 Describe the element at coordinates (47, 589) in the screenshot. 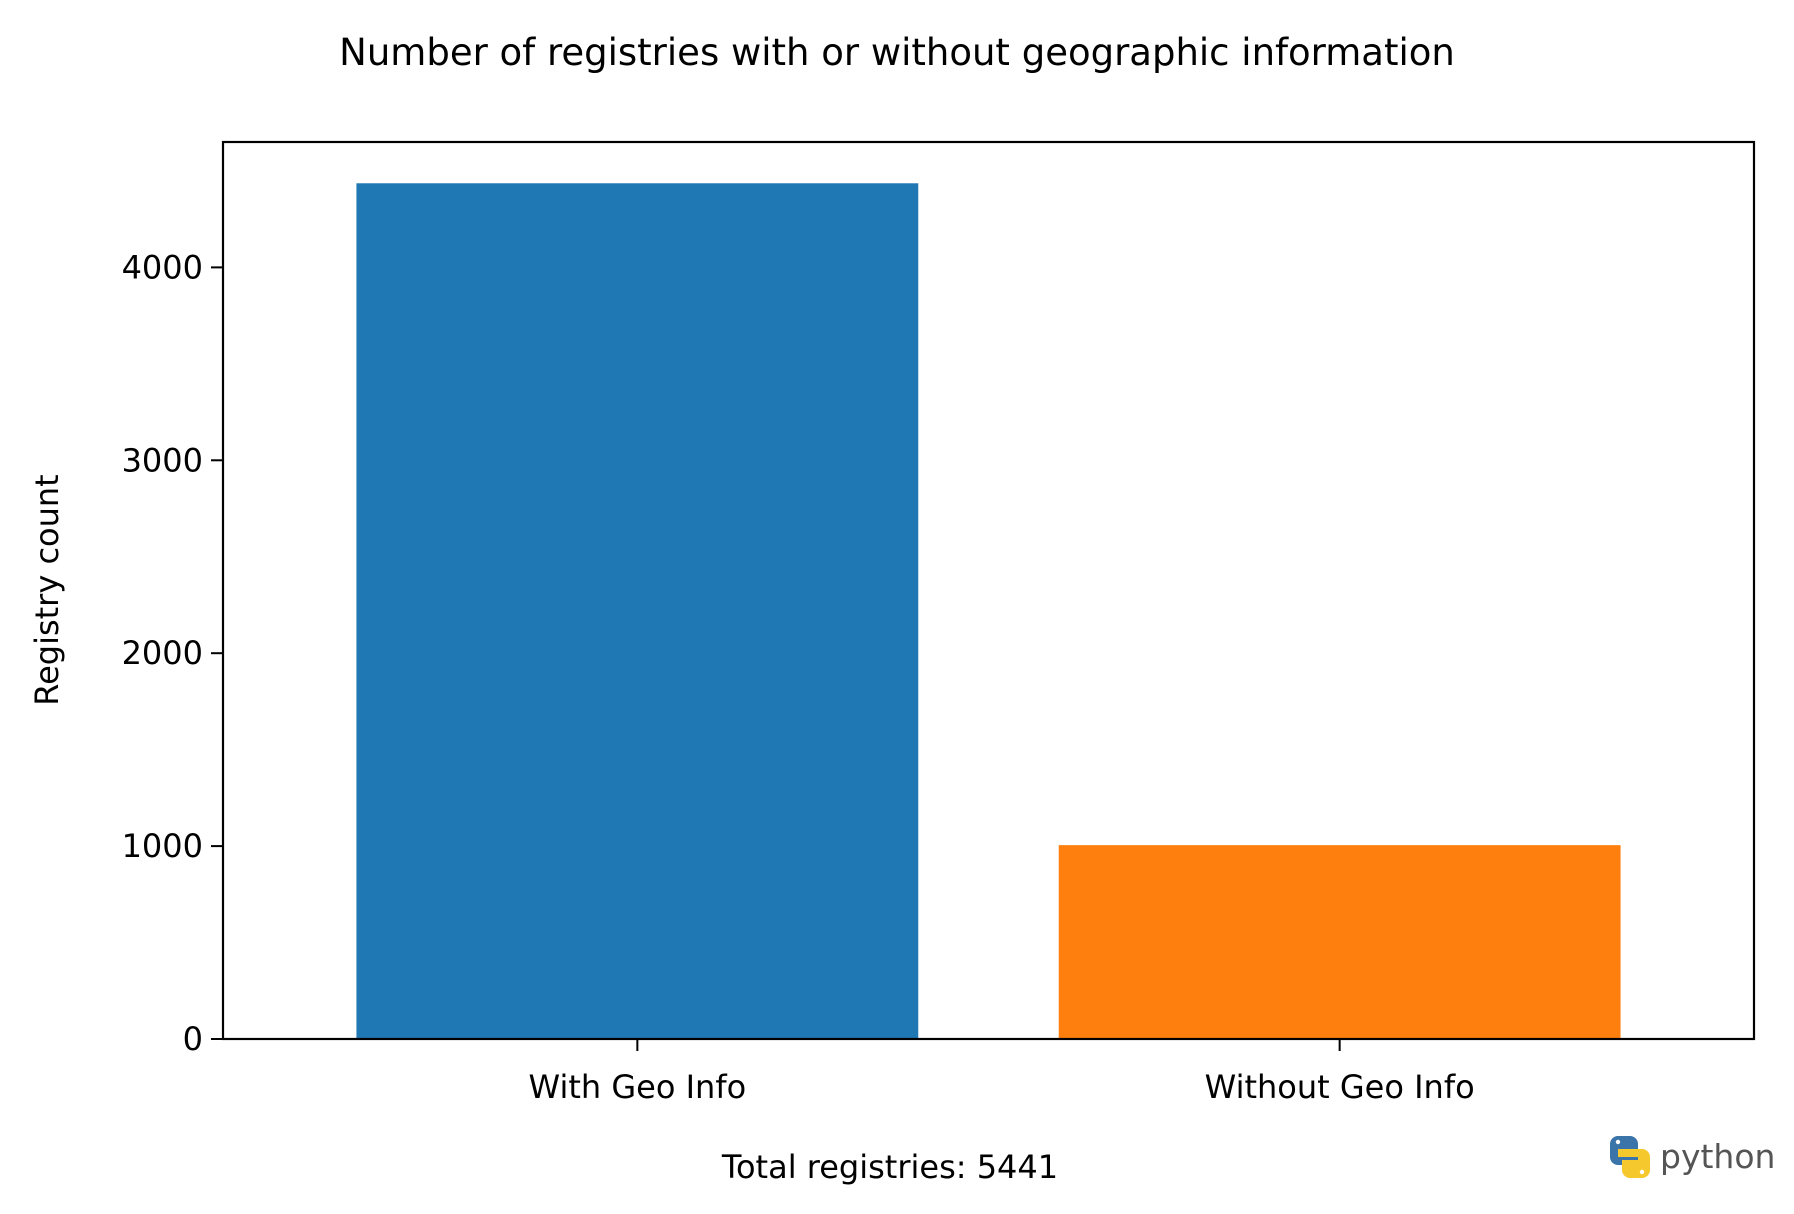

I see `y-axis-label: Registry count` at that location.